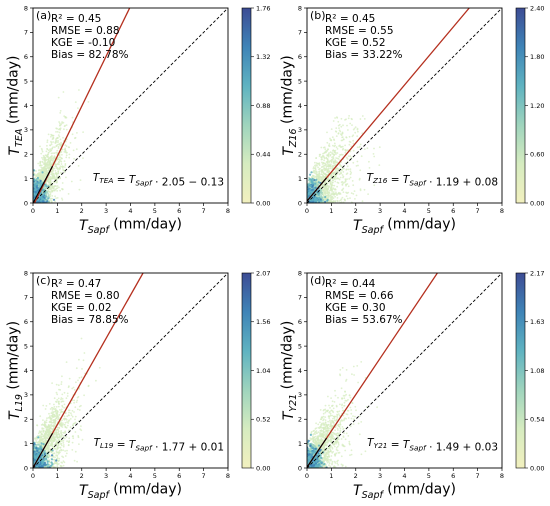 The width and height of the screenshot is (550, 506). Describe the element at coordinates (404, 105) in the screenshot. I see `one-to-one-line` at that location.